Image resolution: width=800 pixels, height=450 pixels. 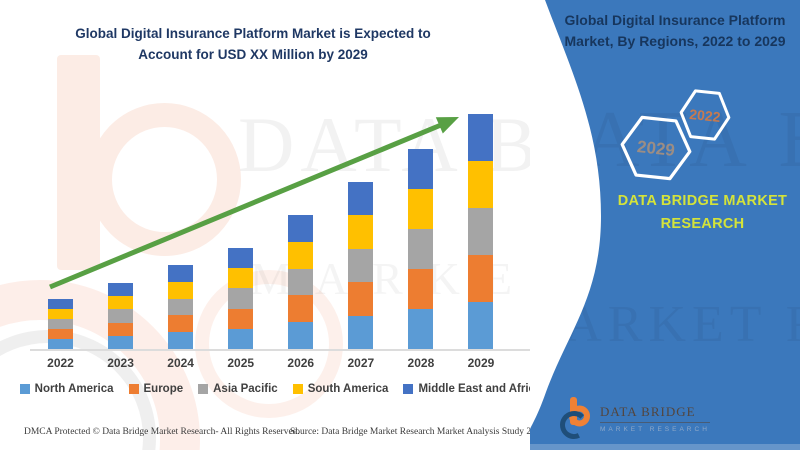 I want to click on bar-2023, so click(x=121, y=316).